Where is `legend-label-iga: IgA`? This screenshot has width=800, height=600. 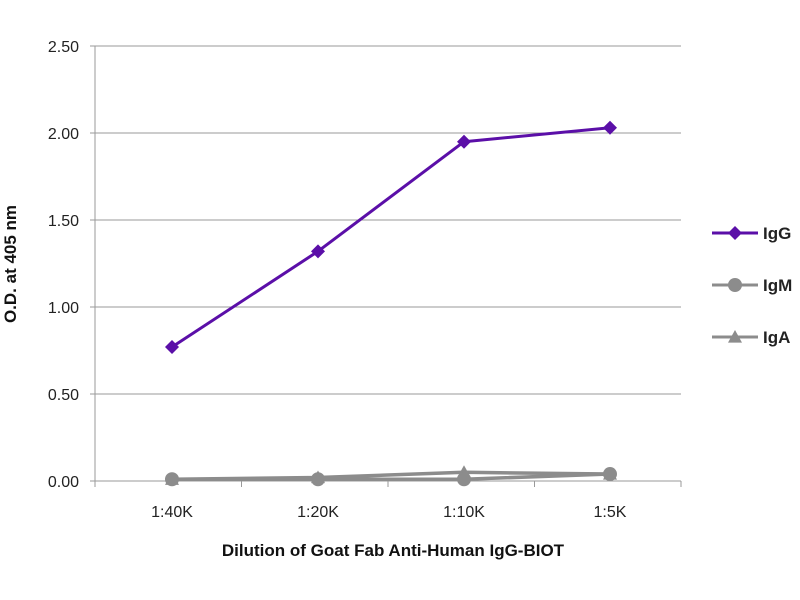
legend-label-iga: IgA is located at coordinates (776, 337).